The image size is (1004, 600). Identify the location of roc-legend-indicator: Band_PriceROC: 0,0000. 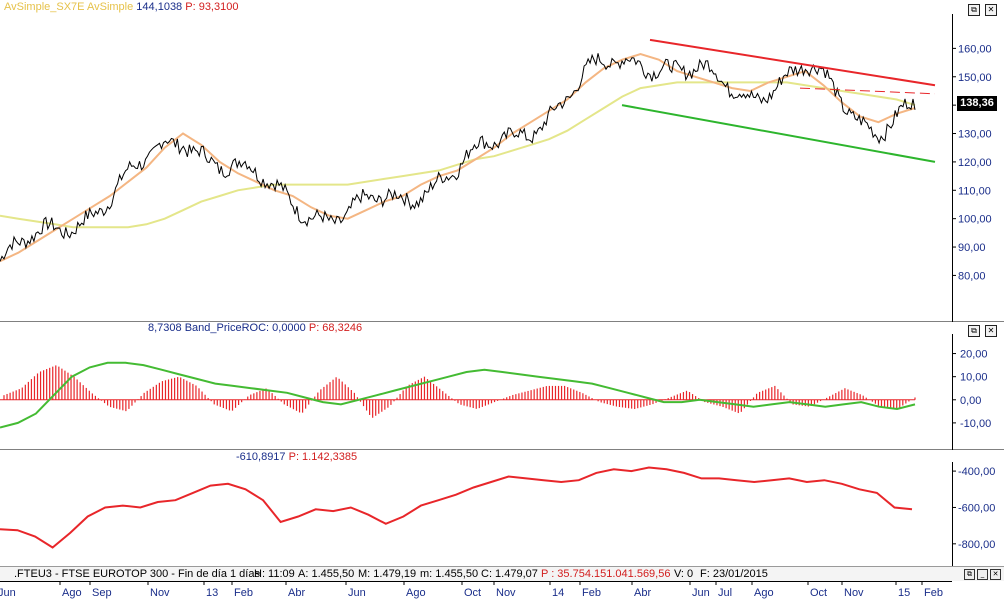
(245, 328).